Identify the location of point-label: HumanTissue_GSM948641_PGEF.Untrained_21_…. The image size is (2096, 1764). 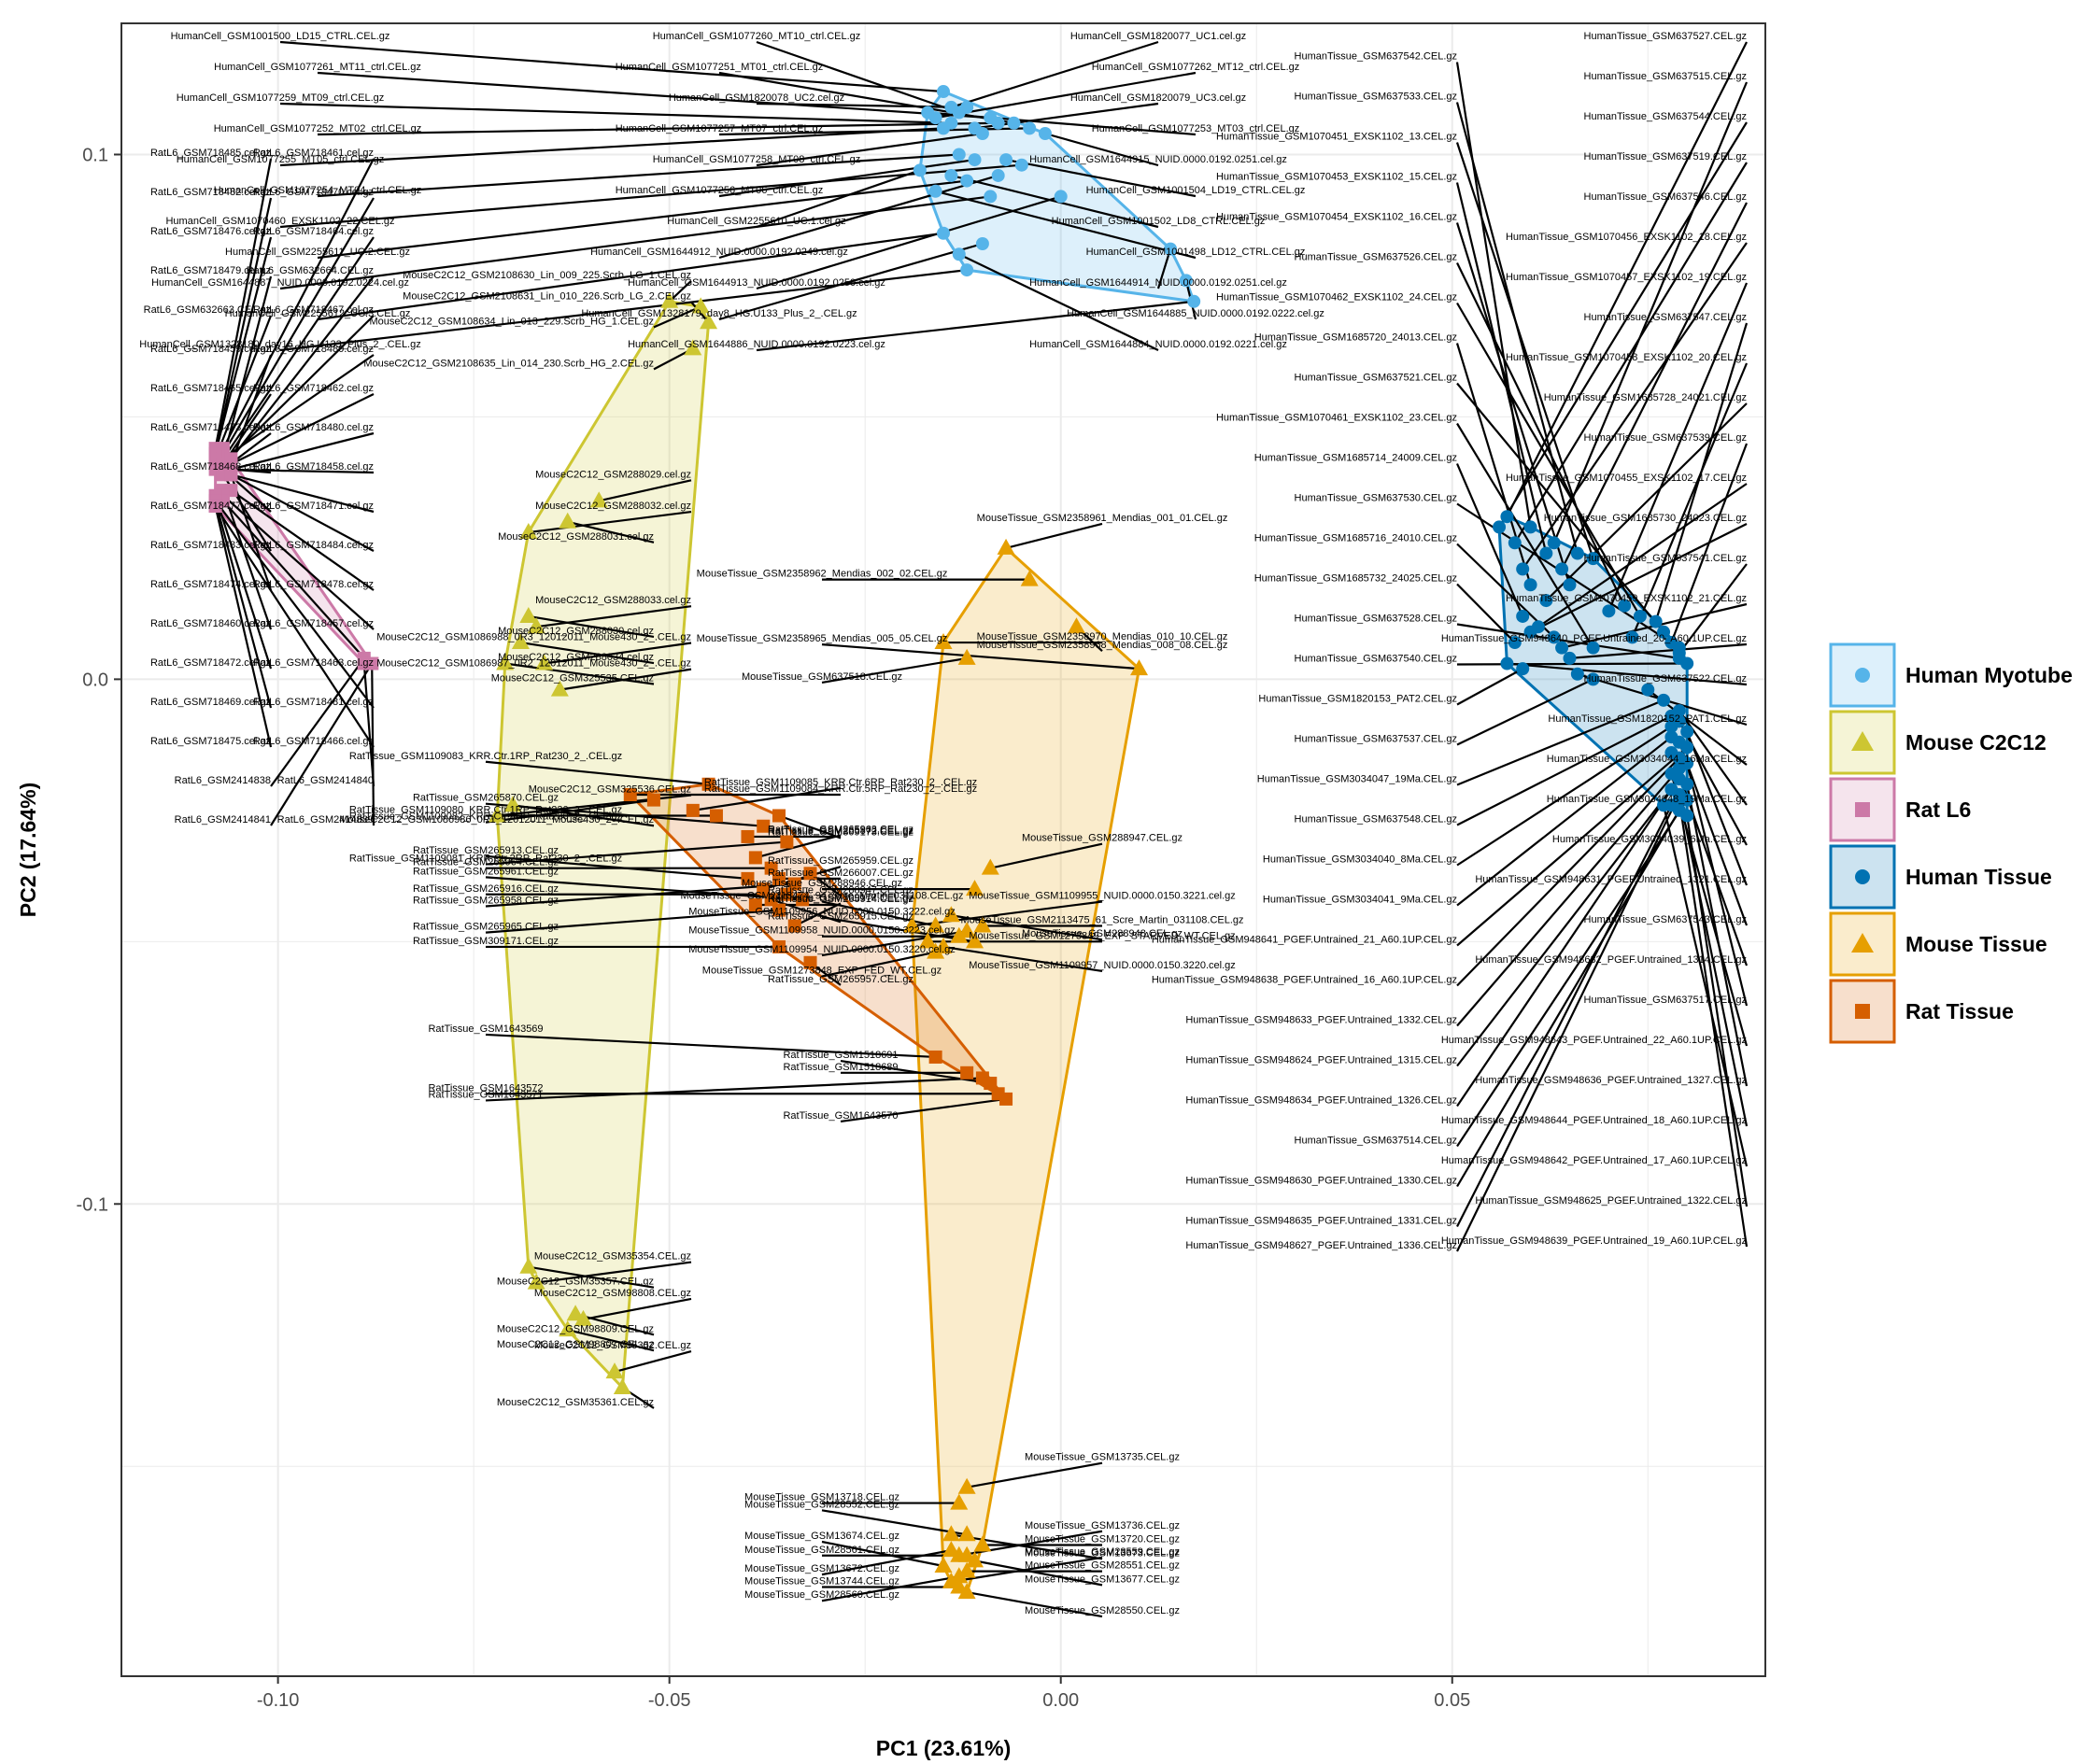
(1305, 940).